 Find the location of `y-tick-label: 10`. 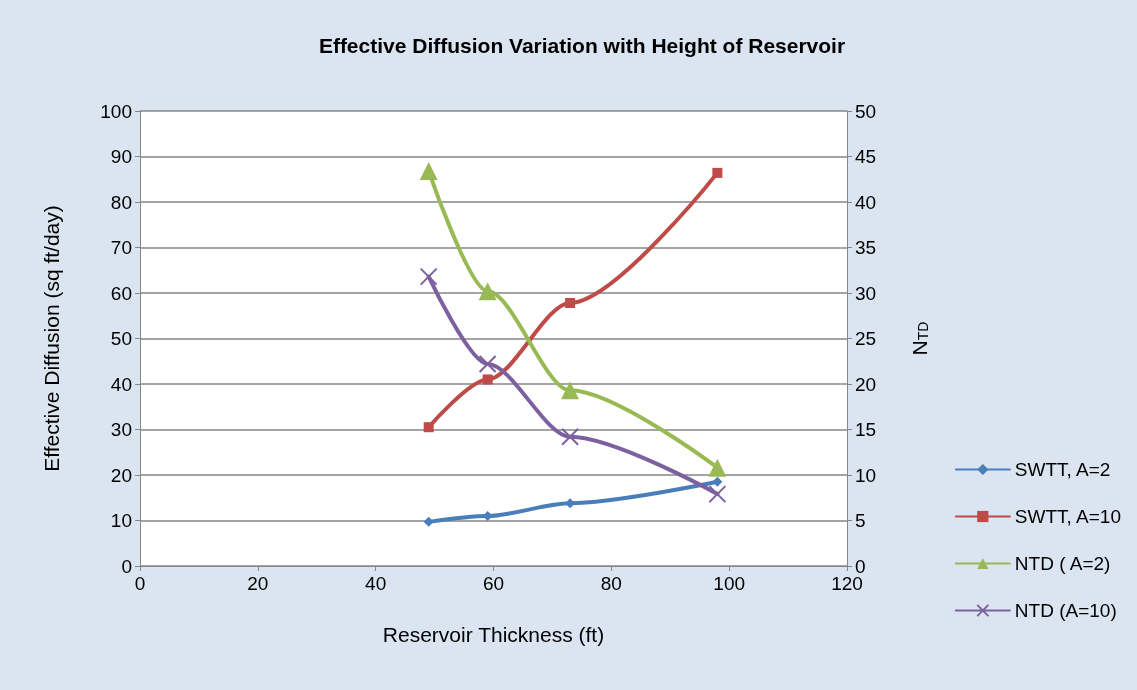

y-tick-label: 10 is located at coordinates (121, 520).